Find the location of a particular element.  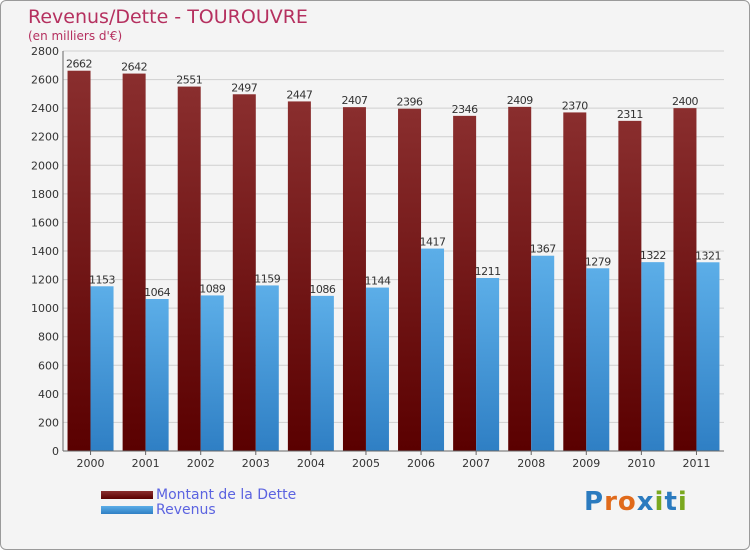

x-tick-label: 2001 is located at coordinates (146, 463).